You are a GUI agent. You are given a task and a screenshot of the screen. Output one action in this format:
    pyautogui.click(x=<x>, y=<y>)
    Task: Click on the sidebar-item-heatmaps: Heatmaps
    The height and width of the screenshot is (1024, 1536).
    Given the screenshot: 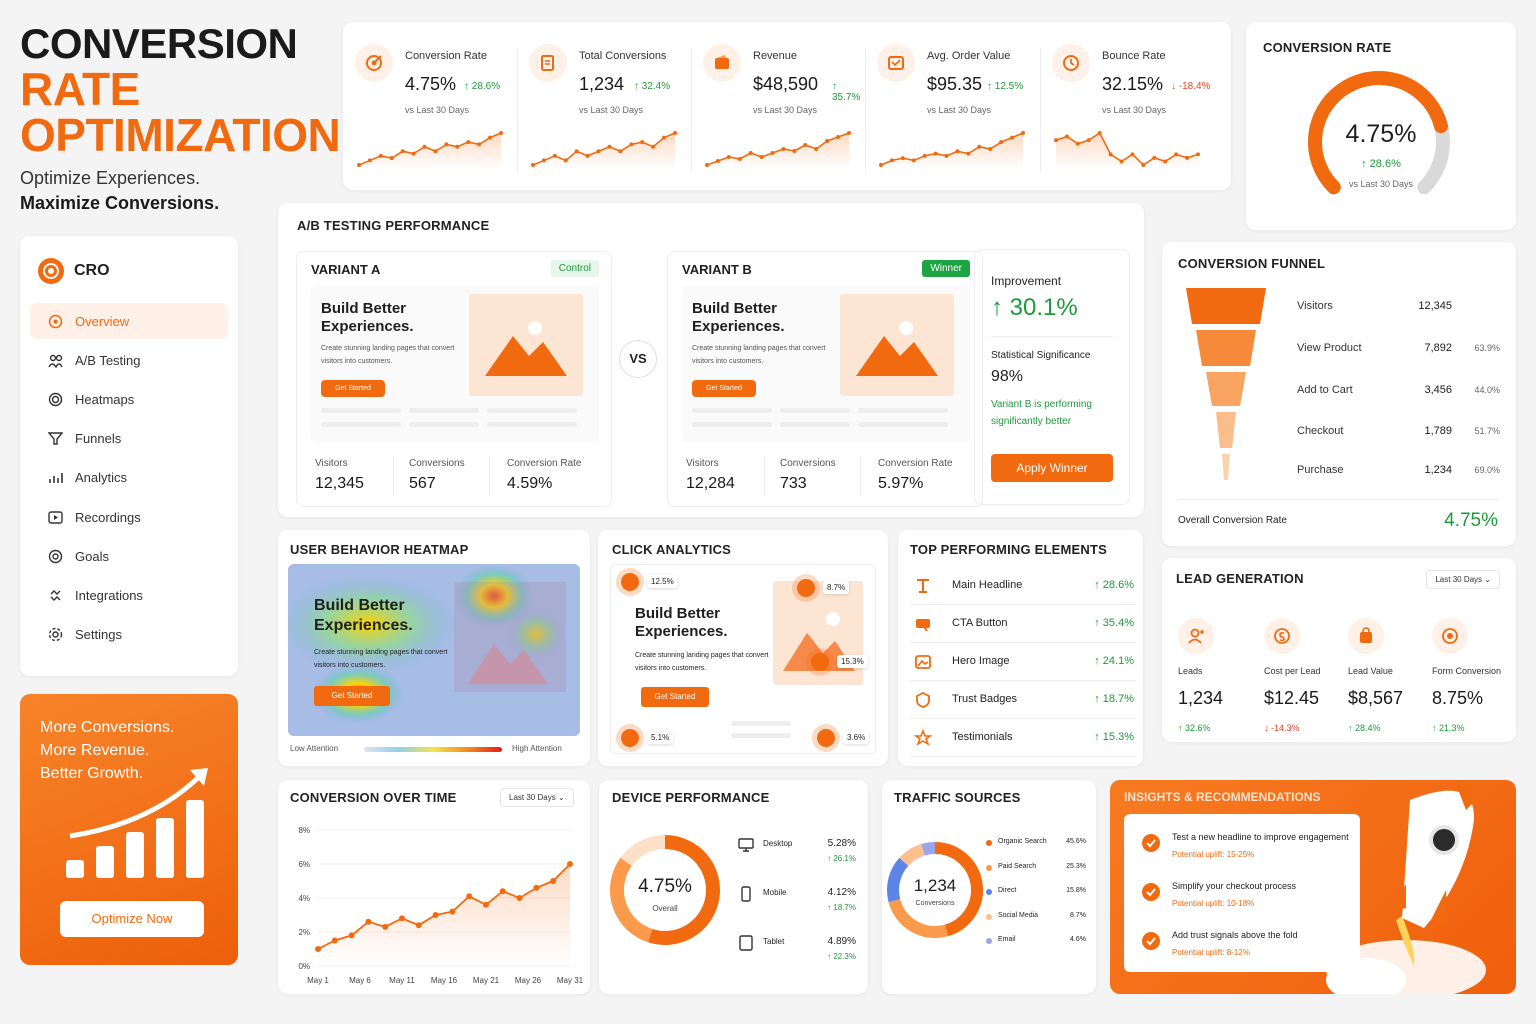 What is the action you would take?
    pyautogui.click(x=129, y=399)
    